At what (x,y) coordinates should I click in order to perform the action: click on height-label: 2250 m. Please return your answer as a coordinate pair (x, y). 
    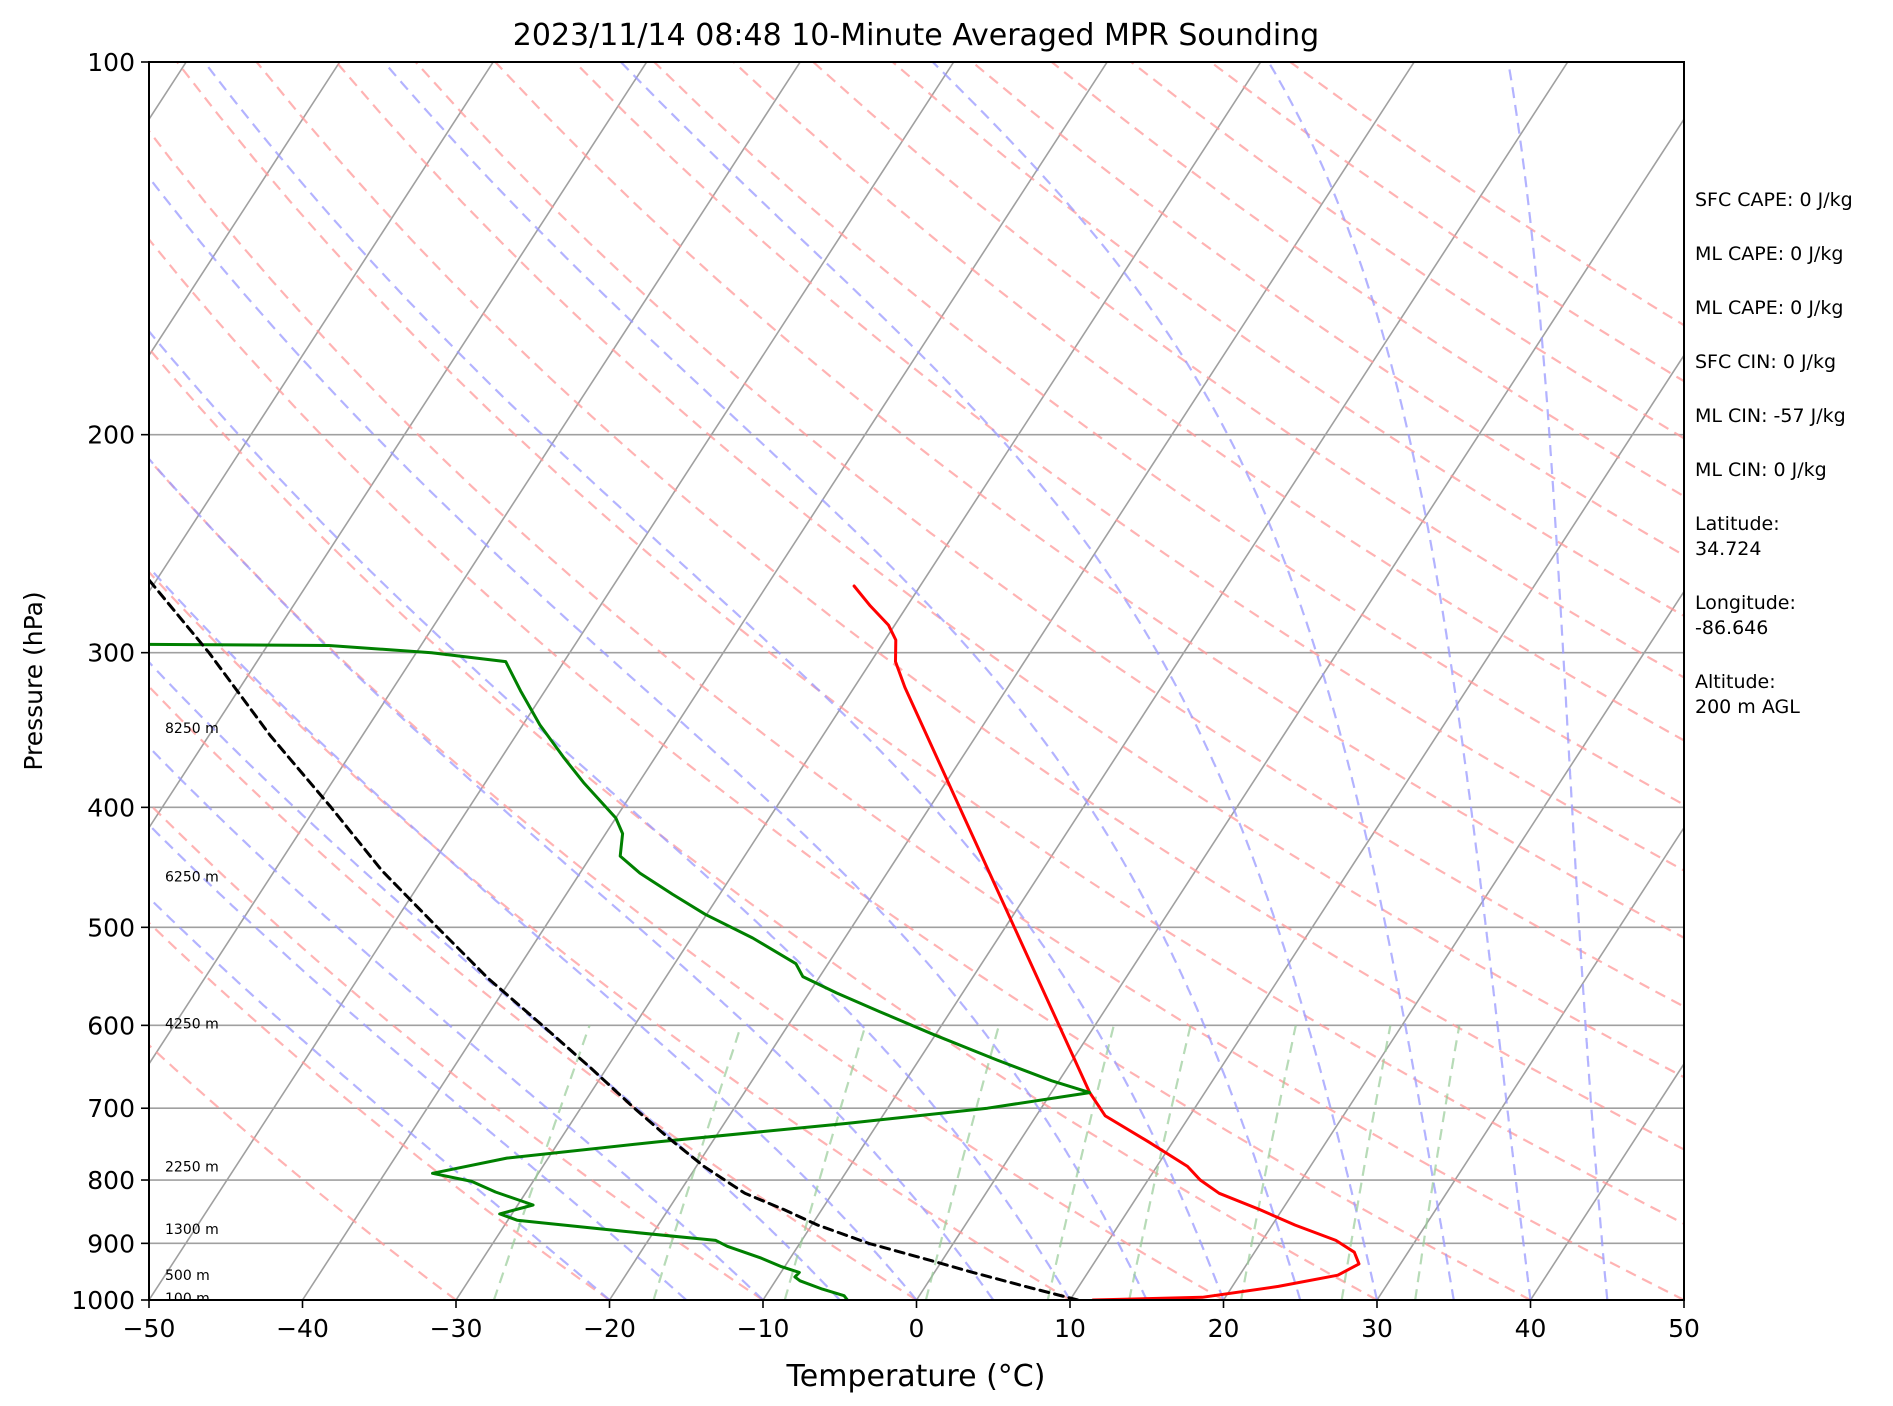
    Looking at the image, I should click on (192, 1167).